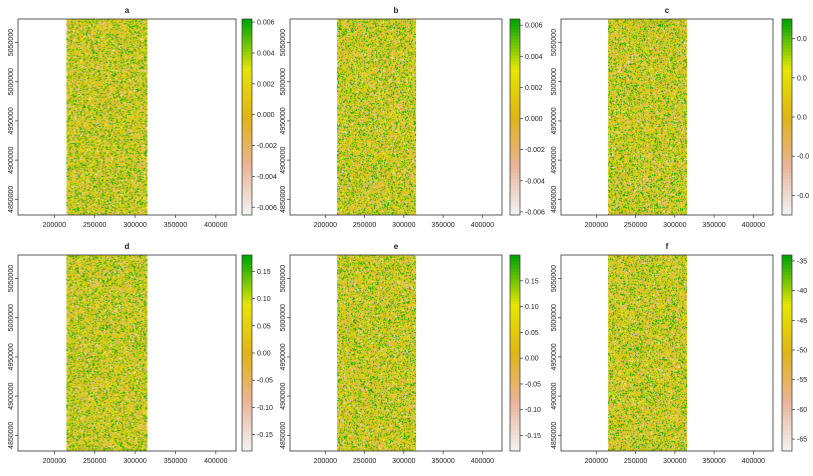 The height and width of the screenshot is (476, 813). Describe the element at coordinates (527, 117) in the screenshot. I see `legend-colorbar: -0.006 -0.004 -0.002 0.000 0.002 0.004 0.006` at that location.